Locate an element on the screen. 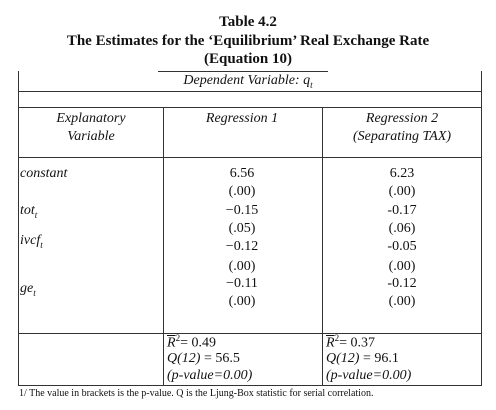 The image size is (496, 410). header: Explanatory is located at coordinates (91, 118).